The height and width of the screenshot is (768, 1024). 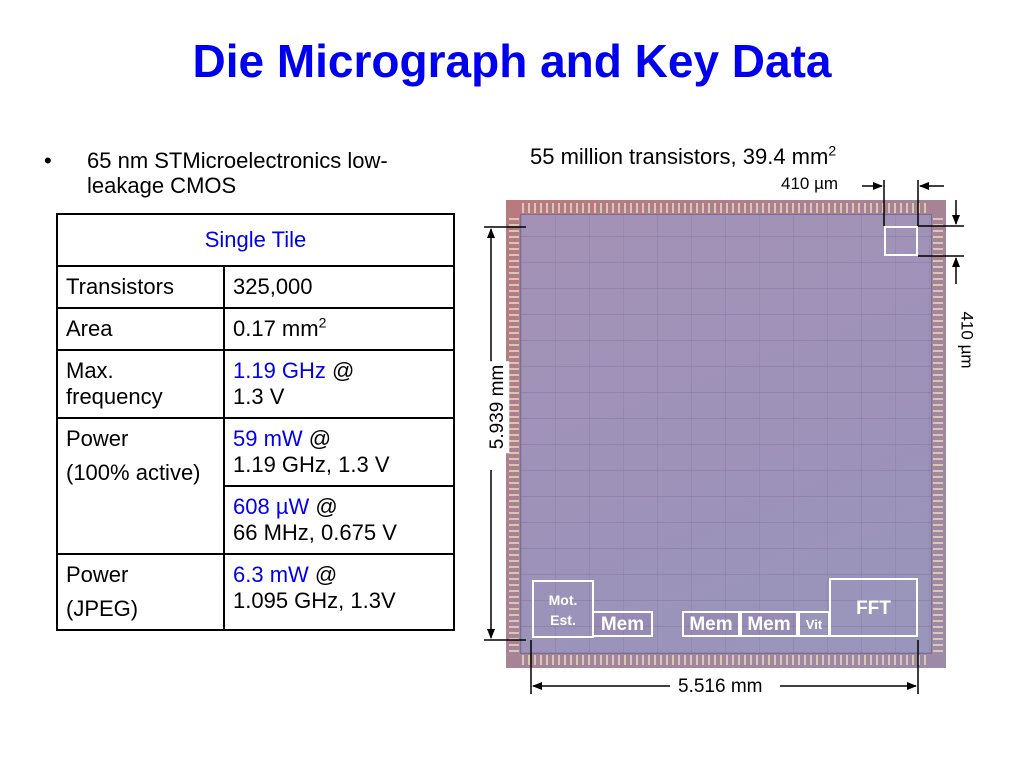 I want to click on bond-pads-bottom, so click(x=726, y=660).